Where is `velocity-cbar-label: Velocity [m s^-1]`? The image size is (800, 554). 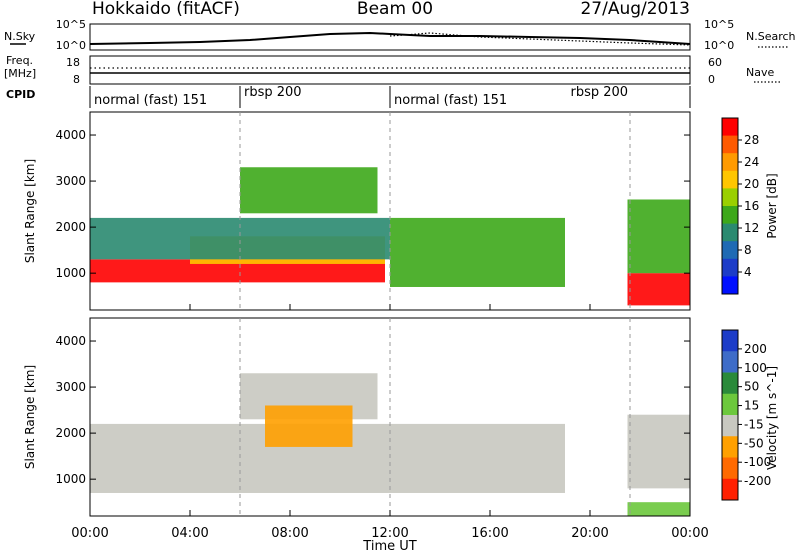 velocity-cbar-label: Velocity [m s^-1] is located at coordinates (772, 418).